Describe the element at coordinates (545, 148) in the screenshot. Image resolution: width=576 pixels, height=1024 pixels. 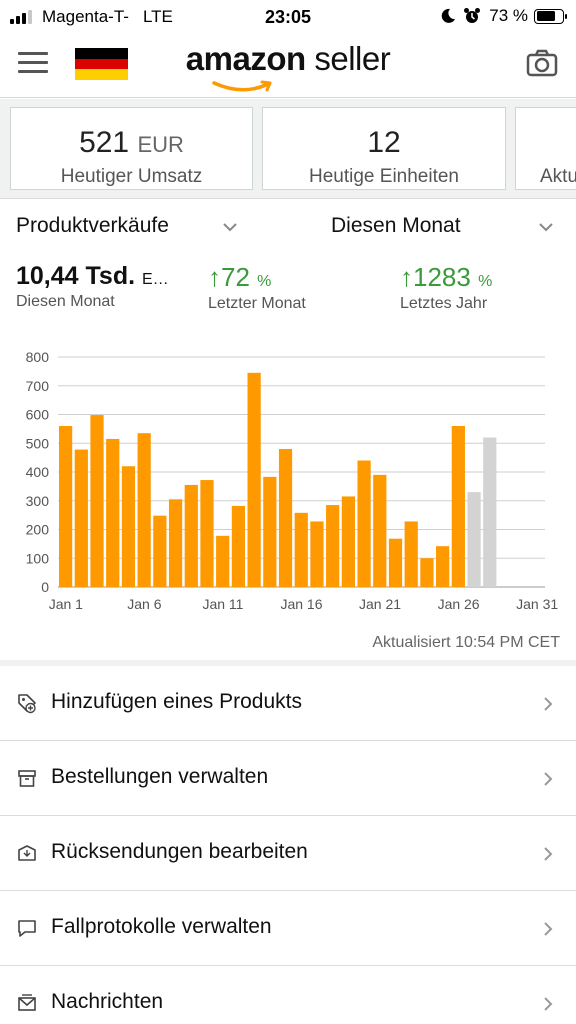
I see `card-partial: Aktu` at that location.